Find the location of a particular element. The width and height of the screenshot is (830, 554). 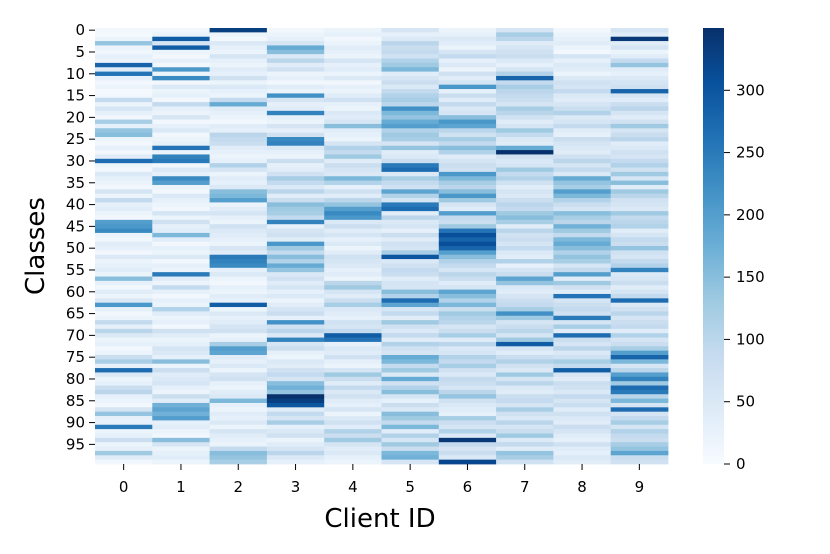

x-tick-label: 7 is located at coordinates (525, 487).